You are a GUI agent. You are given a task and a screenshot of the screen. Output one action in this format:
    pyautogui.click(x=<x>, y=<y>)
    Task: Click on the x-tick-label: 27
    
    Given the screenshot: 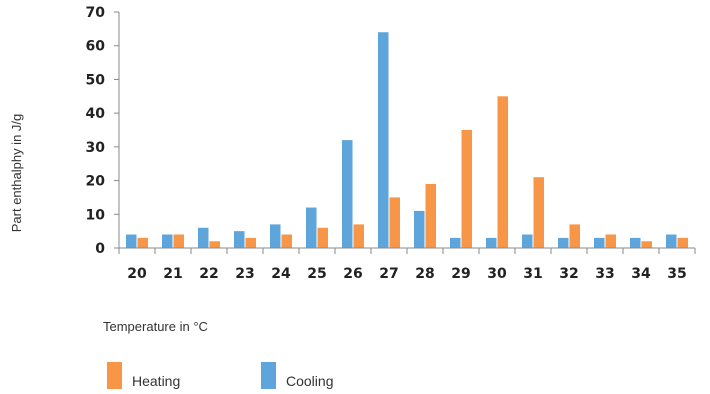 What is the action you would take?
    pyautogui.click(x=388, y=274)
    